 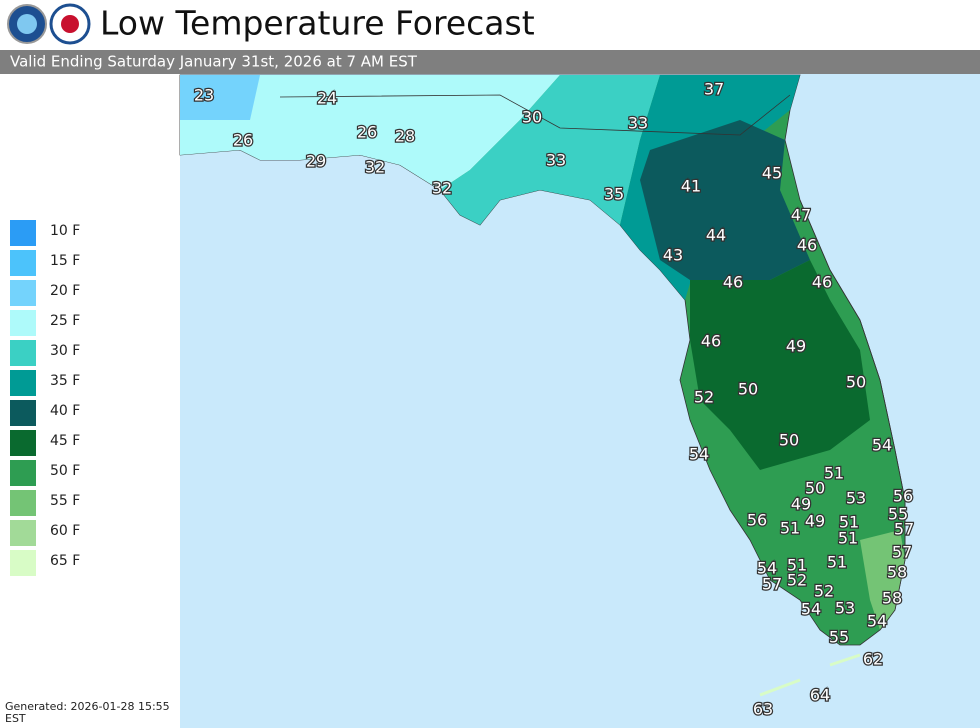 What do you see at coordinates (532, 117) in the screenshot?
I see `temperature-label: 30` at bounding box center [532, 117].